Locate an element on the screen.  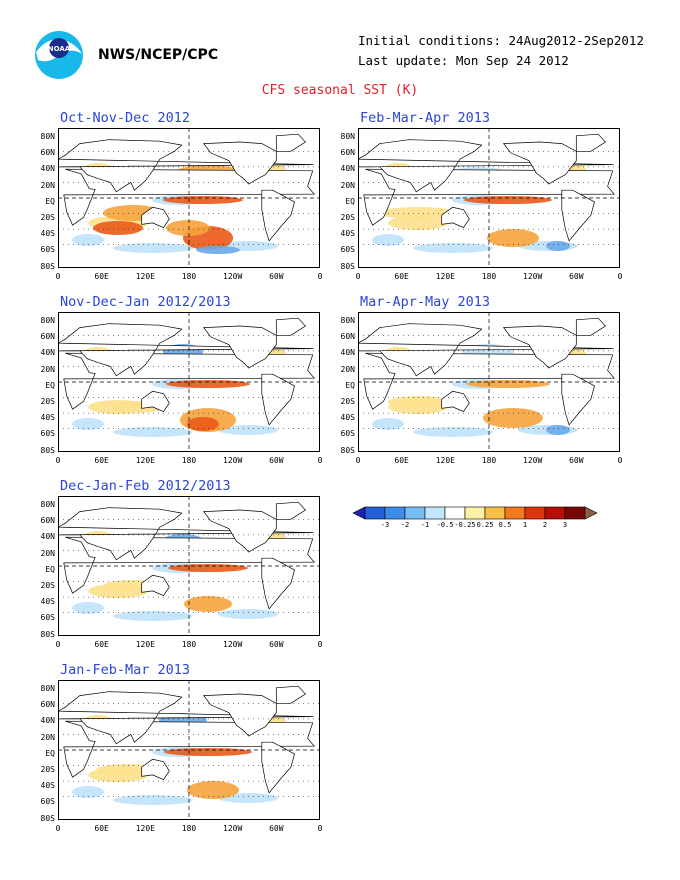
longitude-label: 60W is located at coordinates (276, 460).